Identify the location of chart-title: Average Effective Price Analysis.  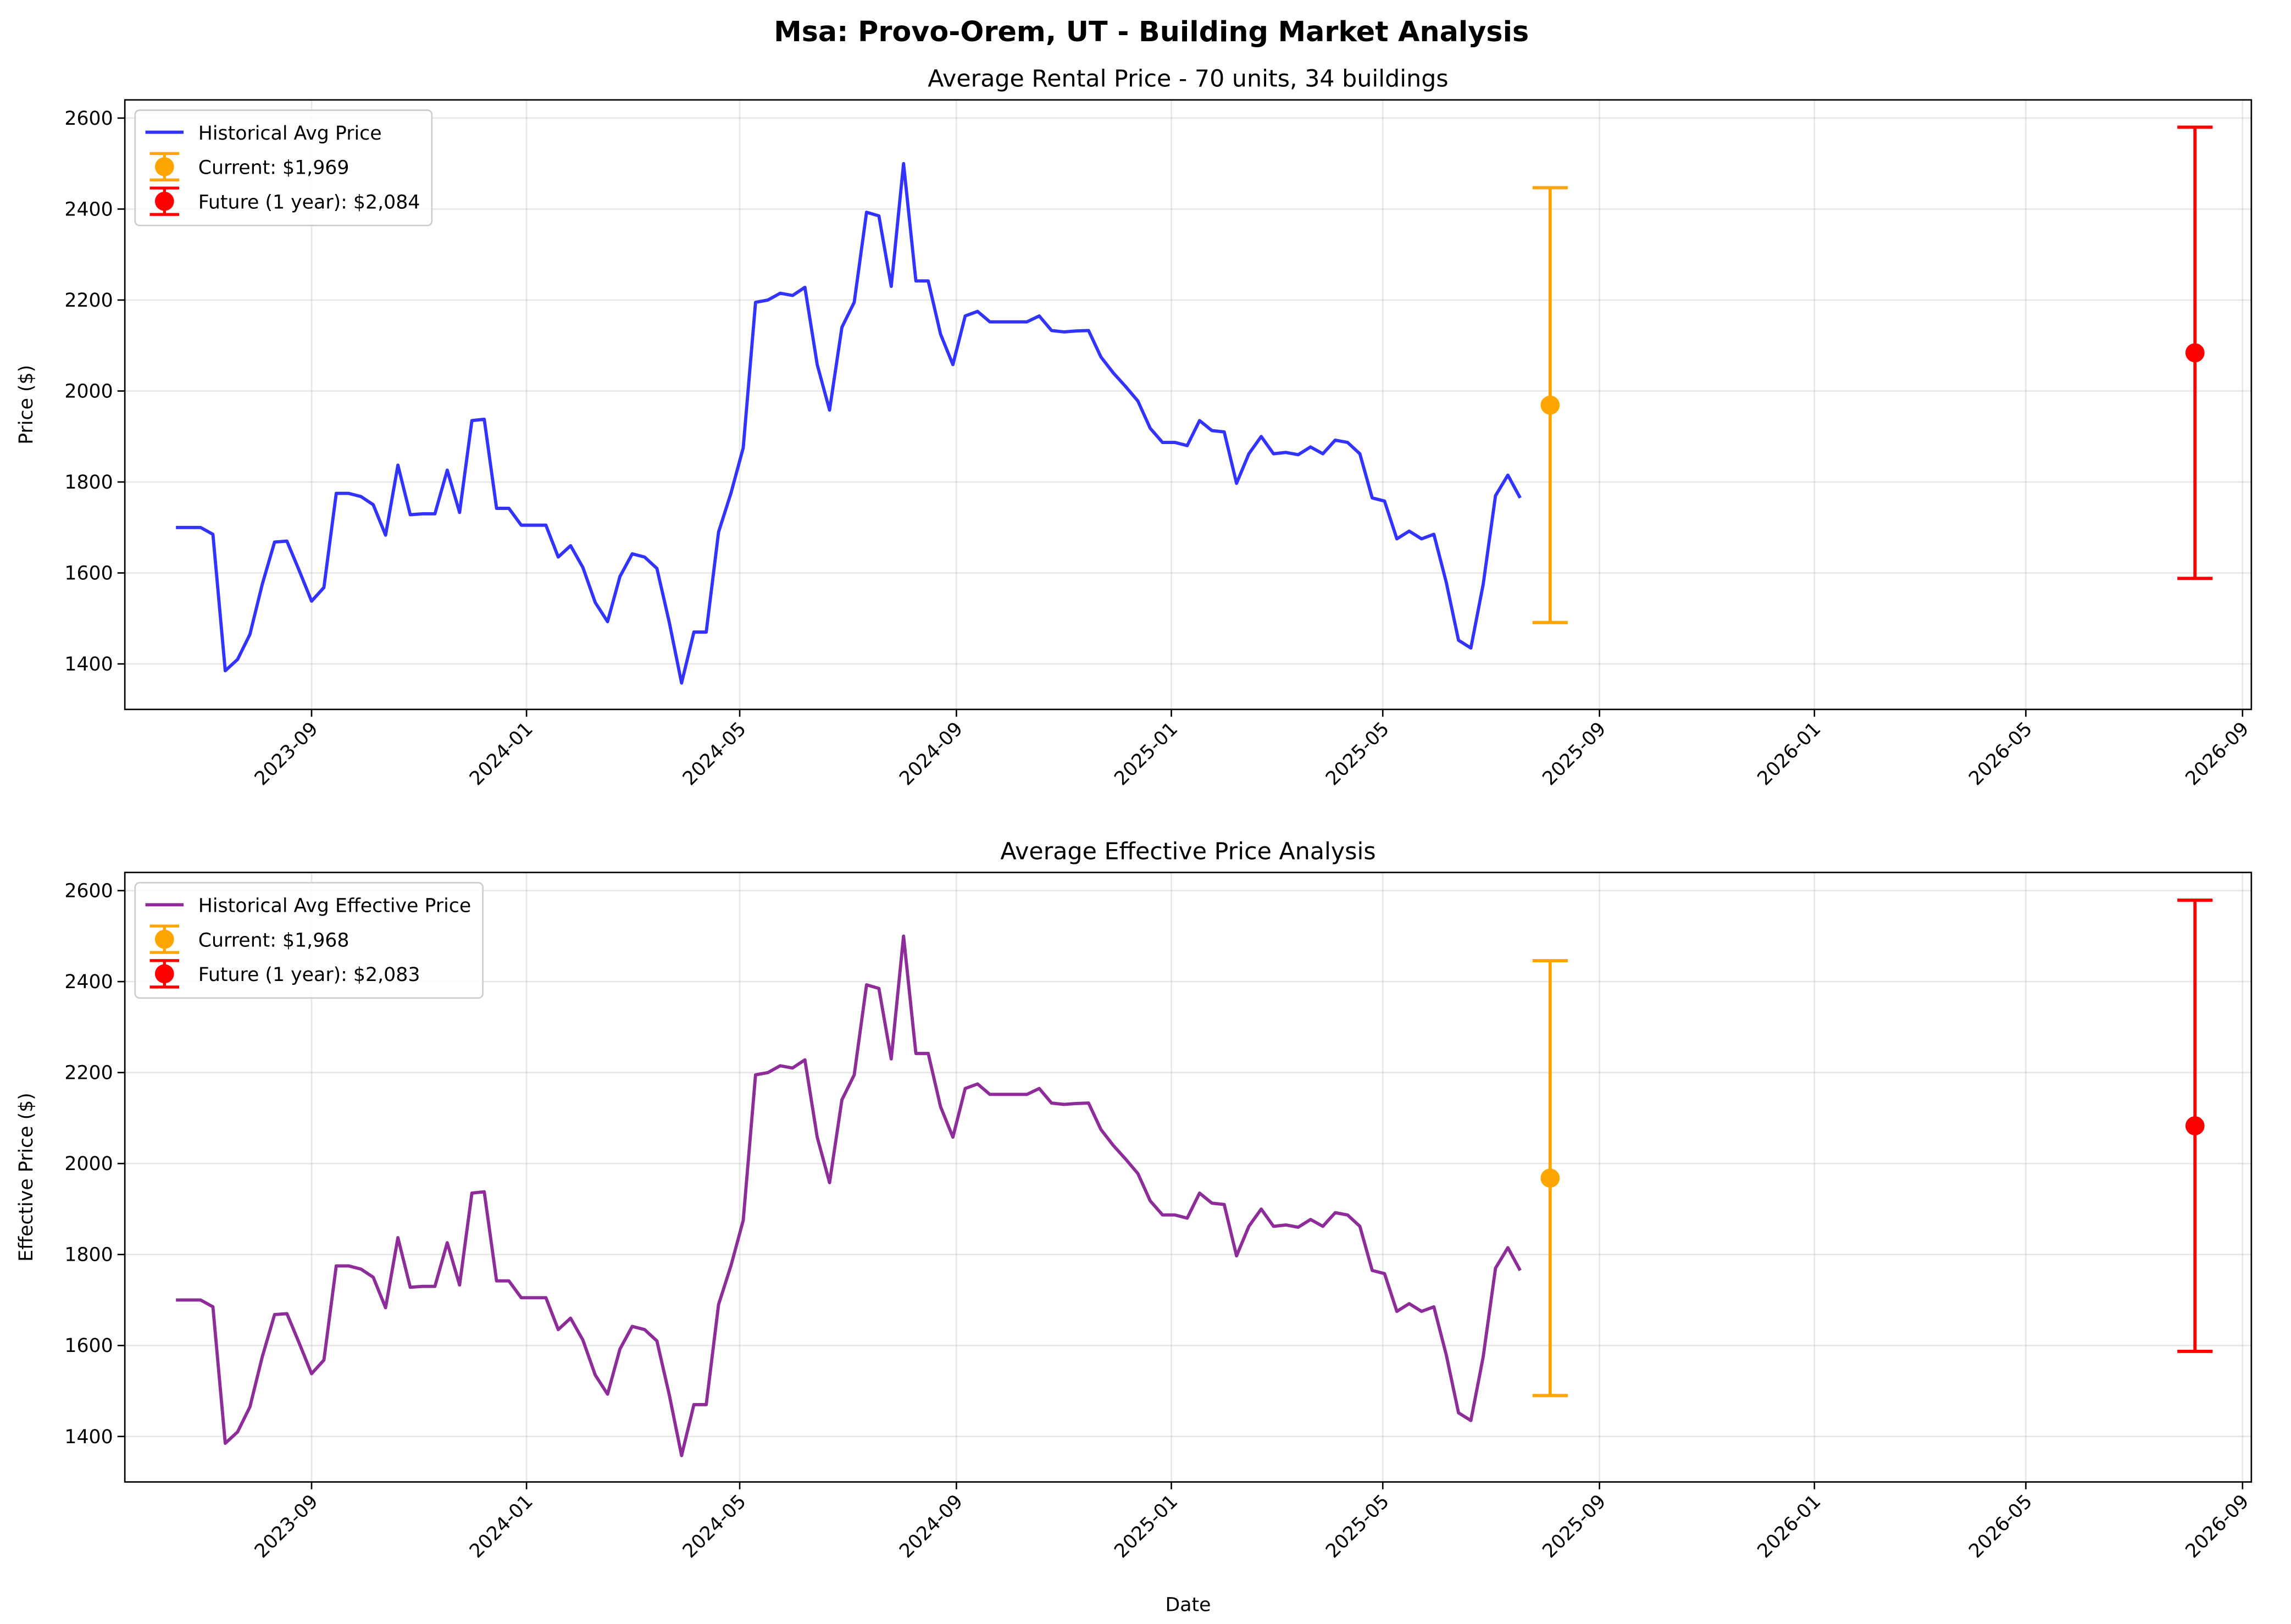
(1188, 851).